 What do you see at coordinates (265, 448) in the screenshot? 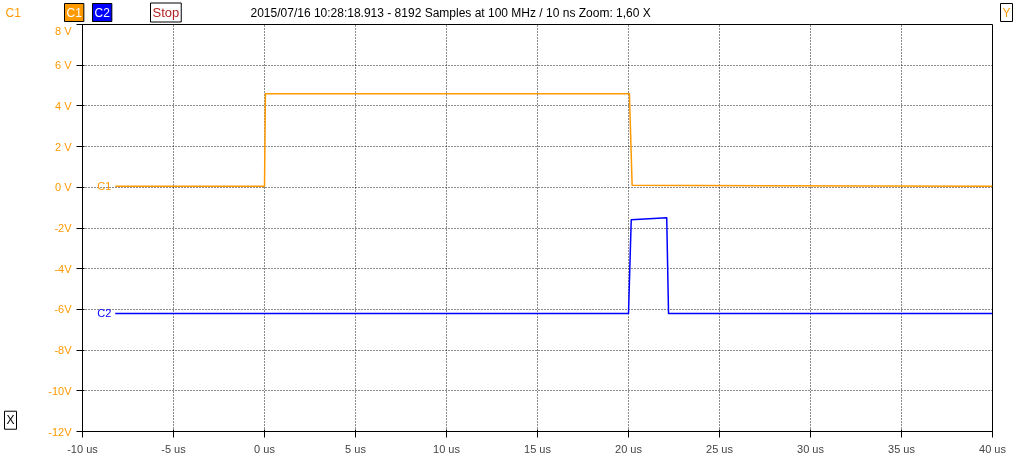
I see `x-tick-label: 0 us` at bounding box center [265, 448].